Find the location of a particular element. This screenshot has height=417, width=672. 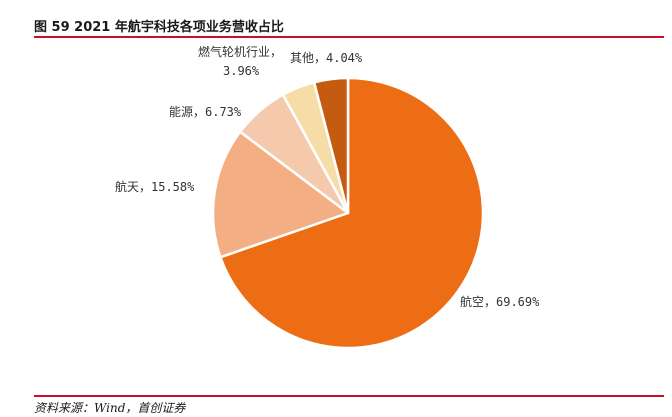

slice-label-4: 其他，4.04% is located at coordinates (326, 58).